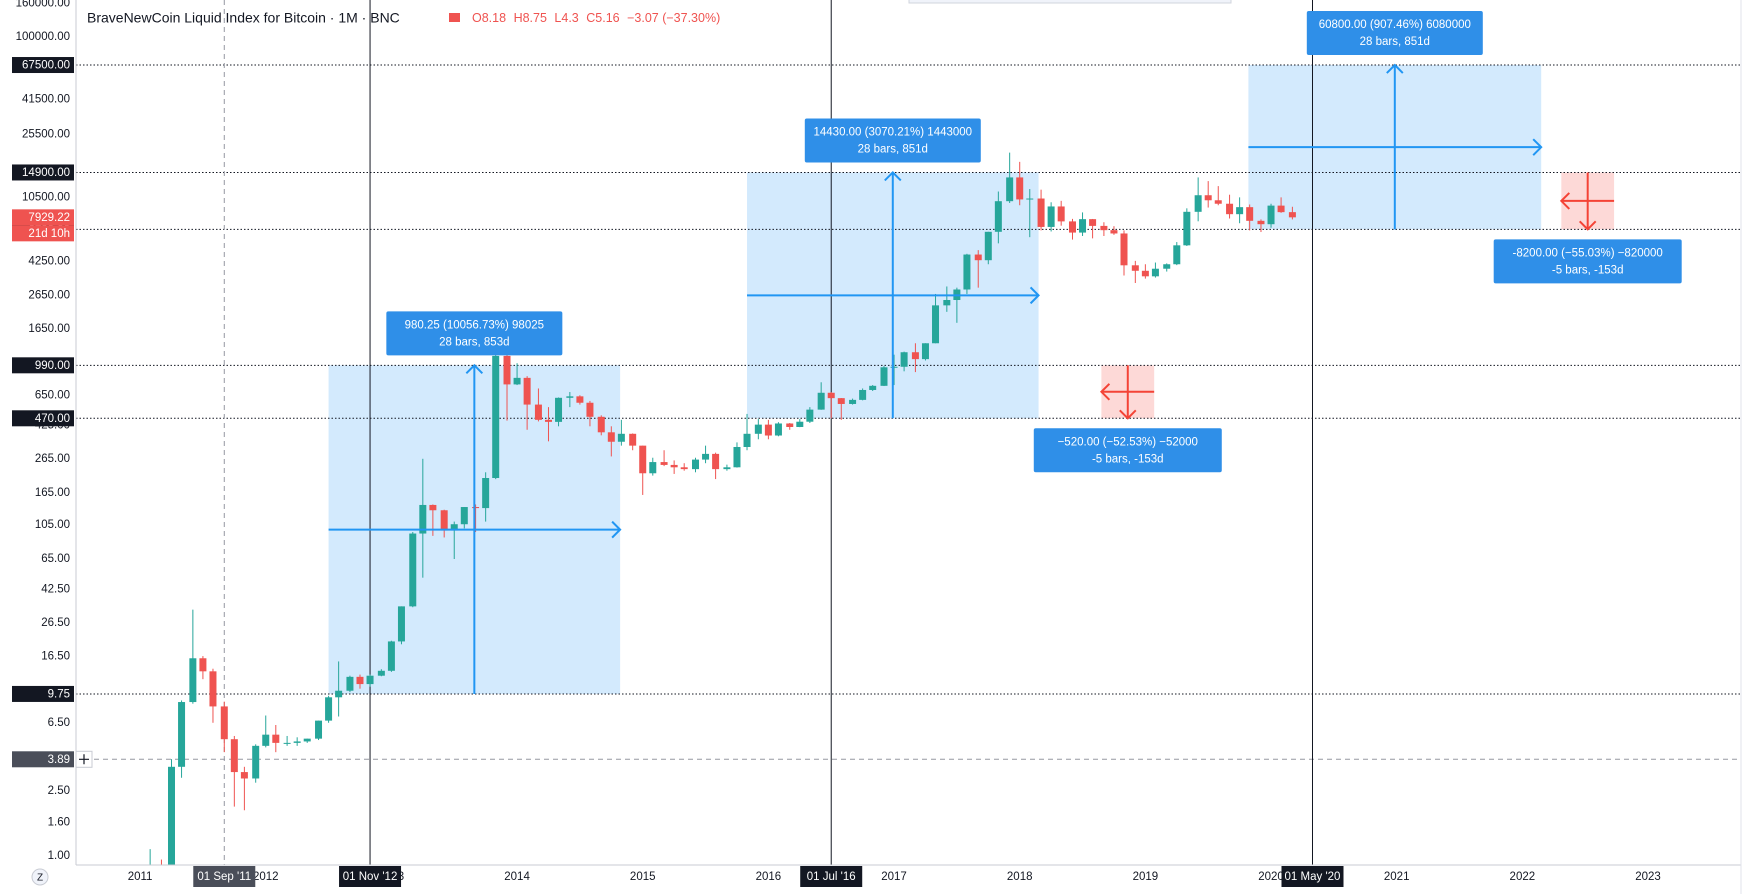 The image size is (1762, 894). What do you see at coordinates (557, 18) in the screenshot?
I see `low-prefix: L` at bounding box center [557, 18].